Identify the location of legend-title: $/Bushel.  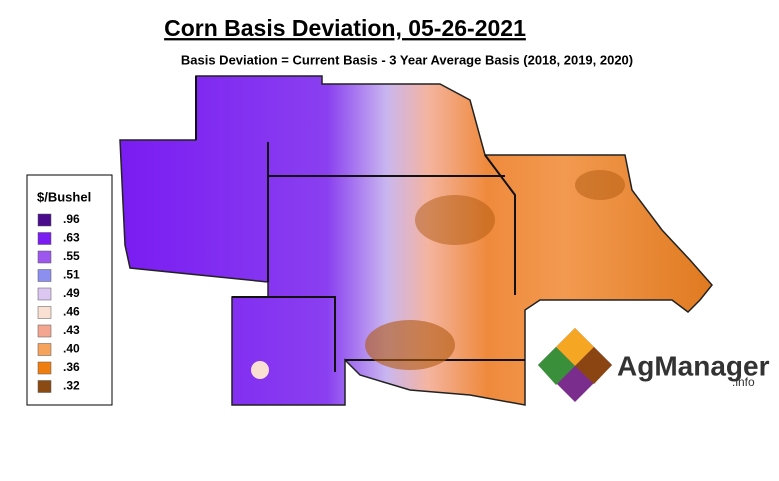
(64, 196).